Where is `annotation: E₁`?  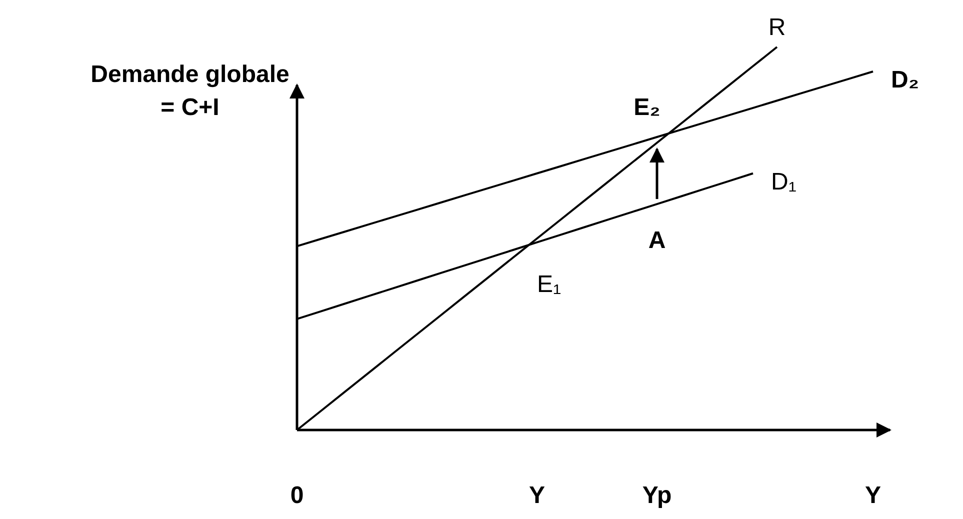 annotation: E₁ is located at coordinates (549, 284).